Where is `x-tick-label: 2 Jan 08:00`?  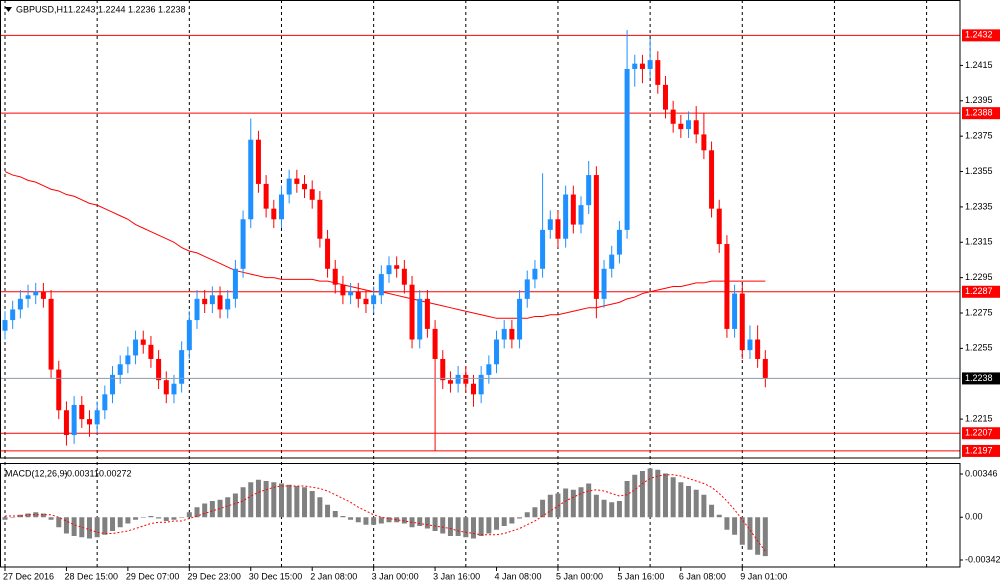 x-tick-label: 2 Jan 08:00 is located at coordinates (333, 576).